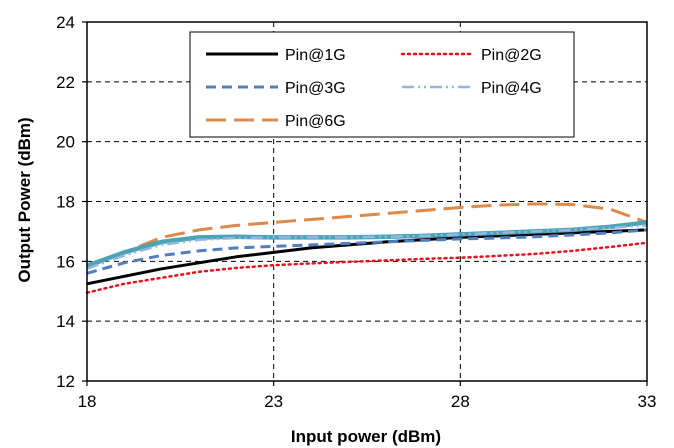  What do you see at coordinates (382, 84) in the screenshot?
I see `legend: Pin@1G Pin@2G Pin@3G Pin@4G Pin@6G` at bounding box center [382, 84].